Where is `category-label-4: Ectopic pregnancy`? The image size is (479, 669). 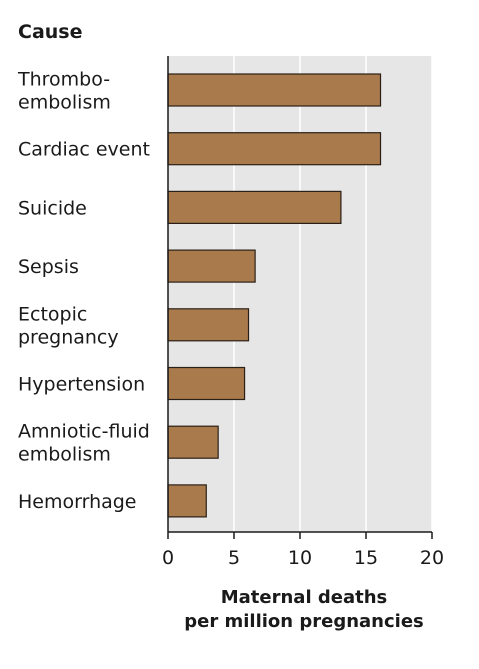 category-label-4: Ectopic pregnancy is located at coordinates (68, 325).